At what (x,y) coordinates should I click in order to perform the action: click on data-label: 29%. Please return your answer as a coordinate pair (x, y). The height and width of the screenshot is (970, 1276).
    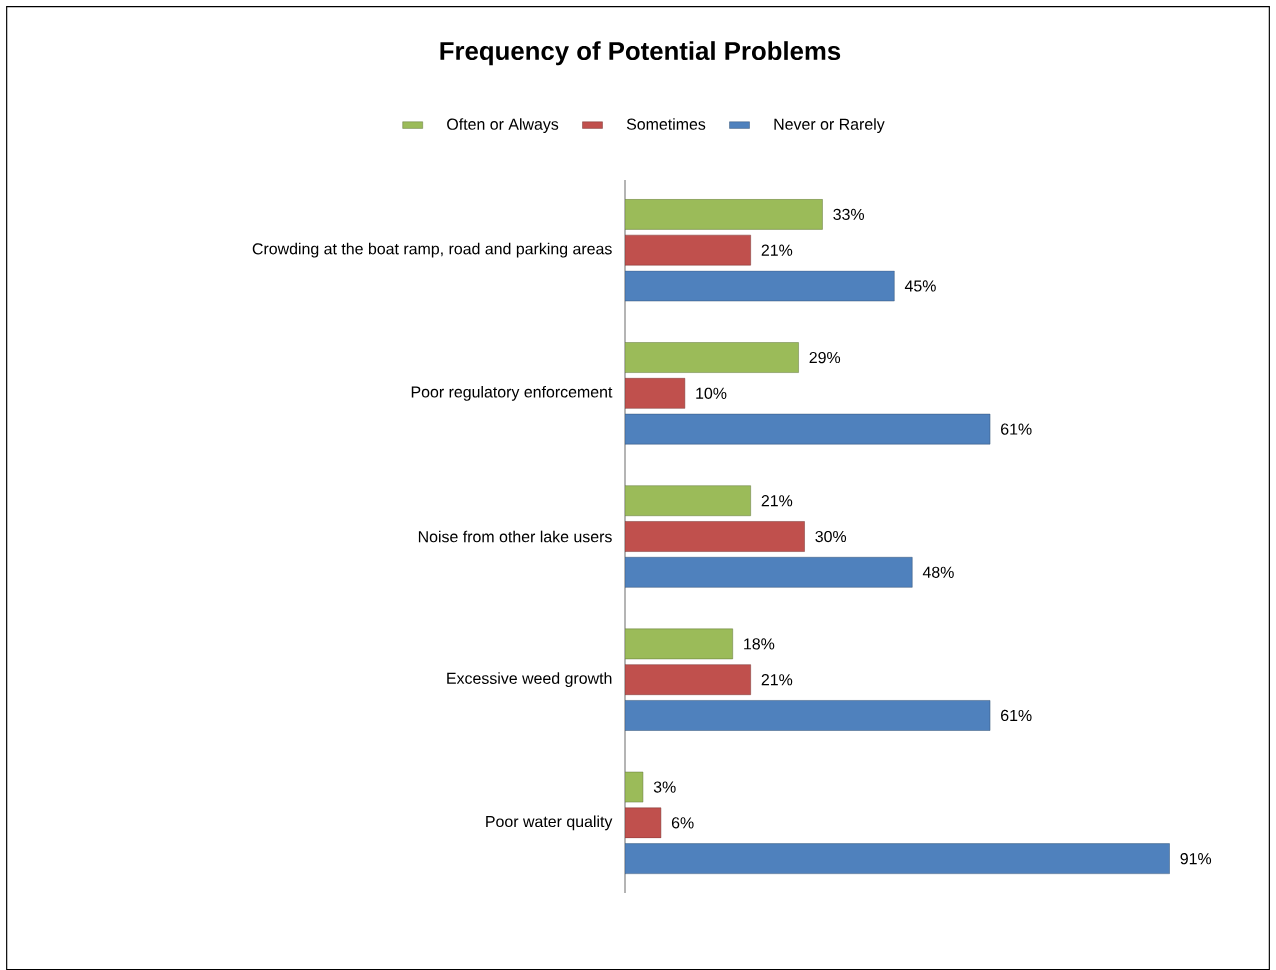
    Looking at the image, I should click on (825, 357).